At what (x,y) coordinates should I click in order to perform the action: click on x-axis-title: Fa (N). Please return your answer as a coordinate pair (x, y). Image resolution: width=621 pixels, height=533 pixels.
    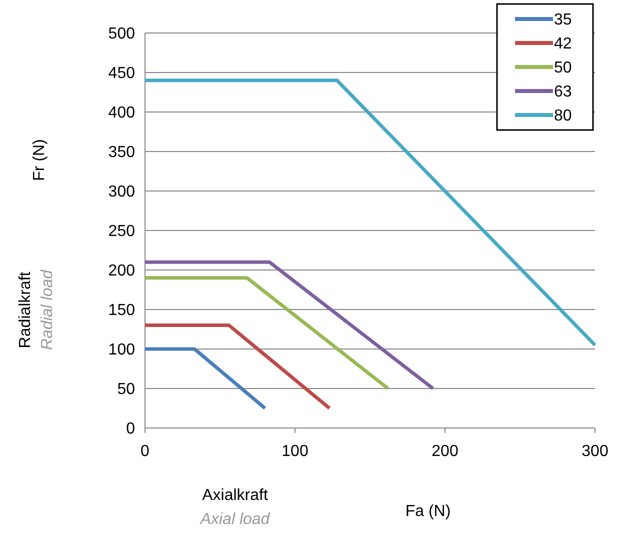
    Looking at the image, I should click on (428, 511).